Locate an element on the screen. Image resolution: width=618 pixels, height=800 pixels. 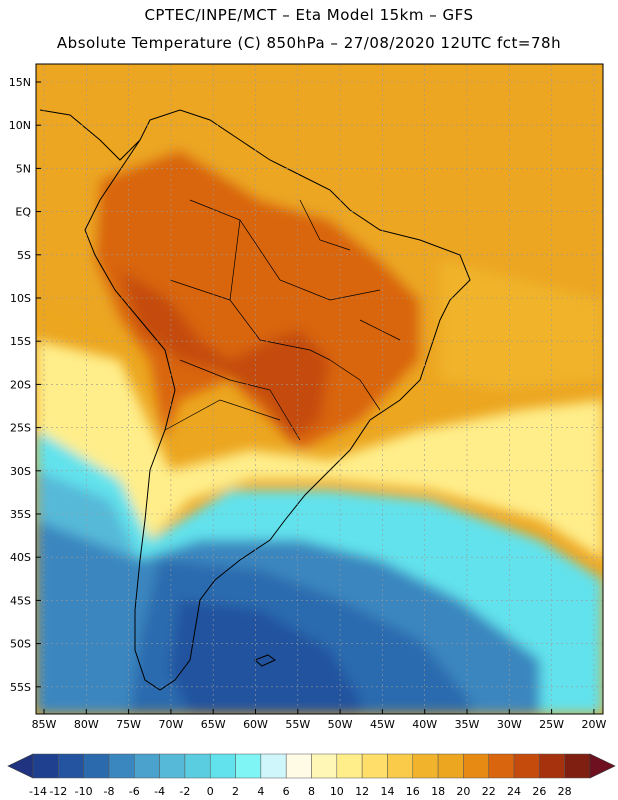
colorbar-label: 26 is located at coordinates (539, 791).